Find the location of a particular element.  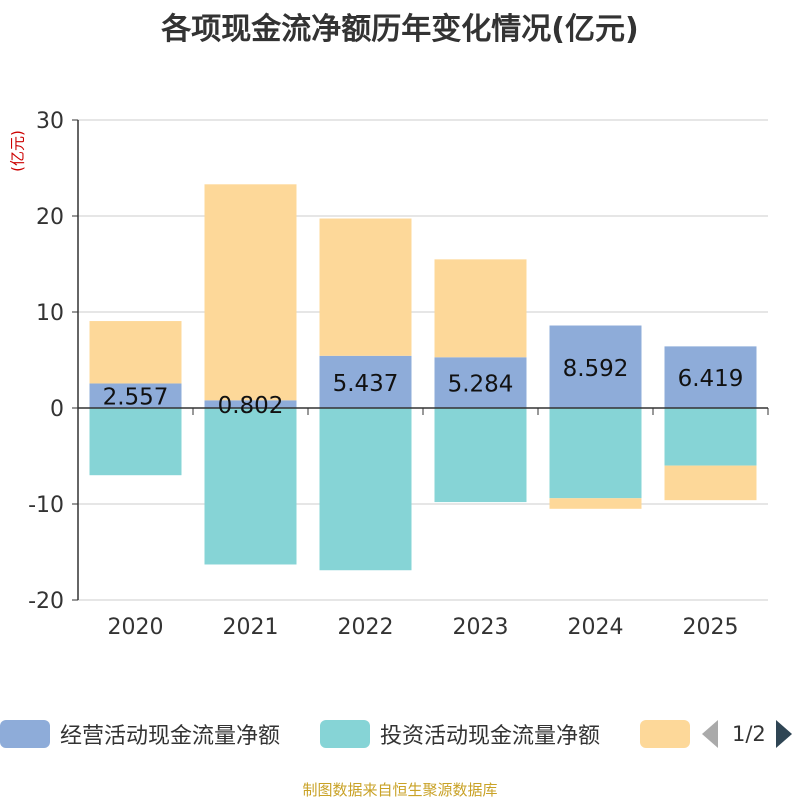

data-label-2023: 5.284 is located at coordinates (481, 385).